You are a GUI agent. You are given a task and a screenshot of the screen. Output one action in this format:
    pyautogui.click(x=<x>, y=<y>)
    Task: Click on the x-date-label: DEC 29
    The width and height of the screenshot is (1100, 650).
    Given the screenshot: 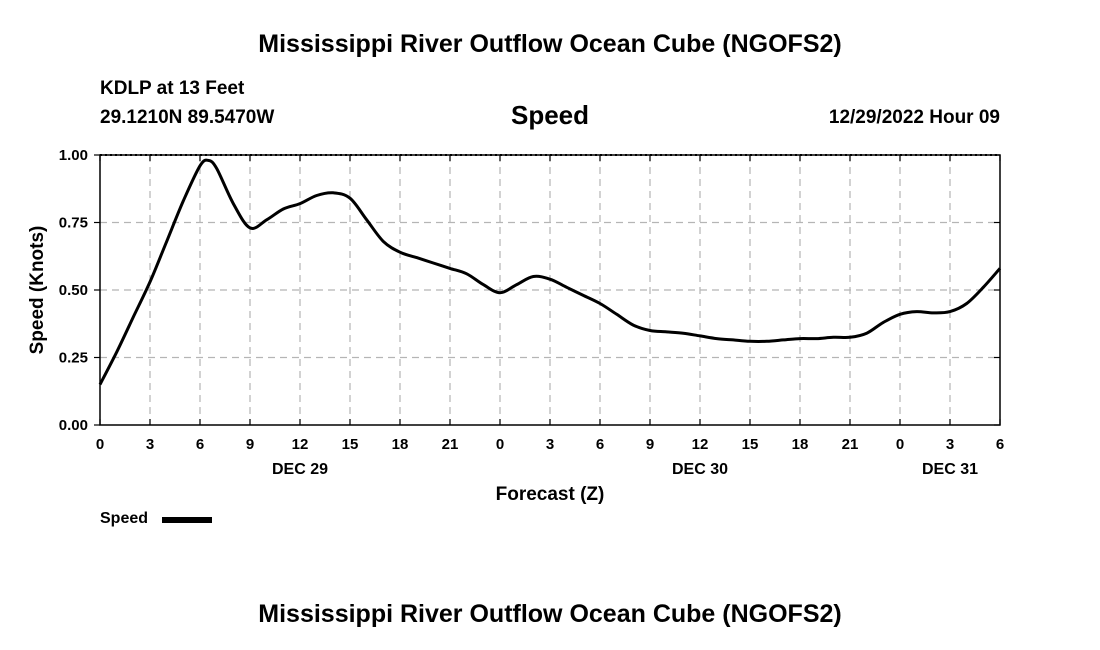 What is the action you would take?
    pyautogui.click(x=300, y=469)
    